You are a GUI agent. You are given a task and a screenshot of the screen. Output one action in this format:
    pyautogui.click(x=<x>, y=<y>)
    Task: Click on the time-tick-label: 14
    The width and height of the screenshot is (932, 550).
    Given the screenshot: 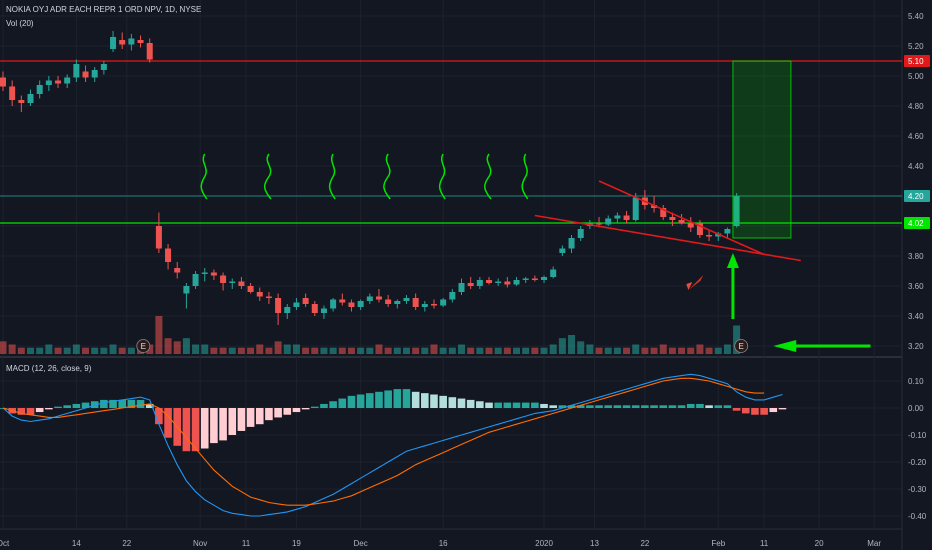 What is the action you would take?
    pyautogui.click(x=76, y=543)
    